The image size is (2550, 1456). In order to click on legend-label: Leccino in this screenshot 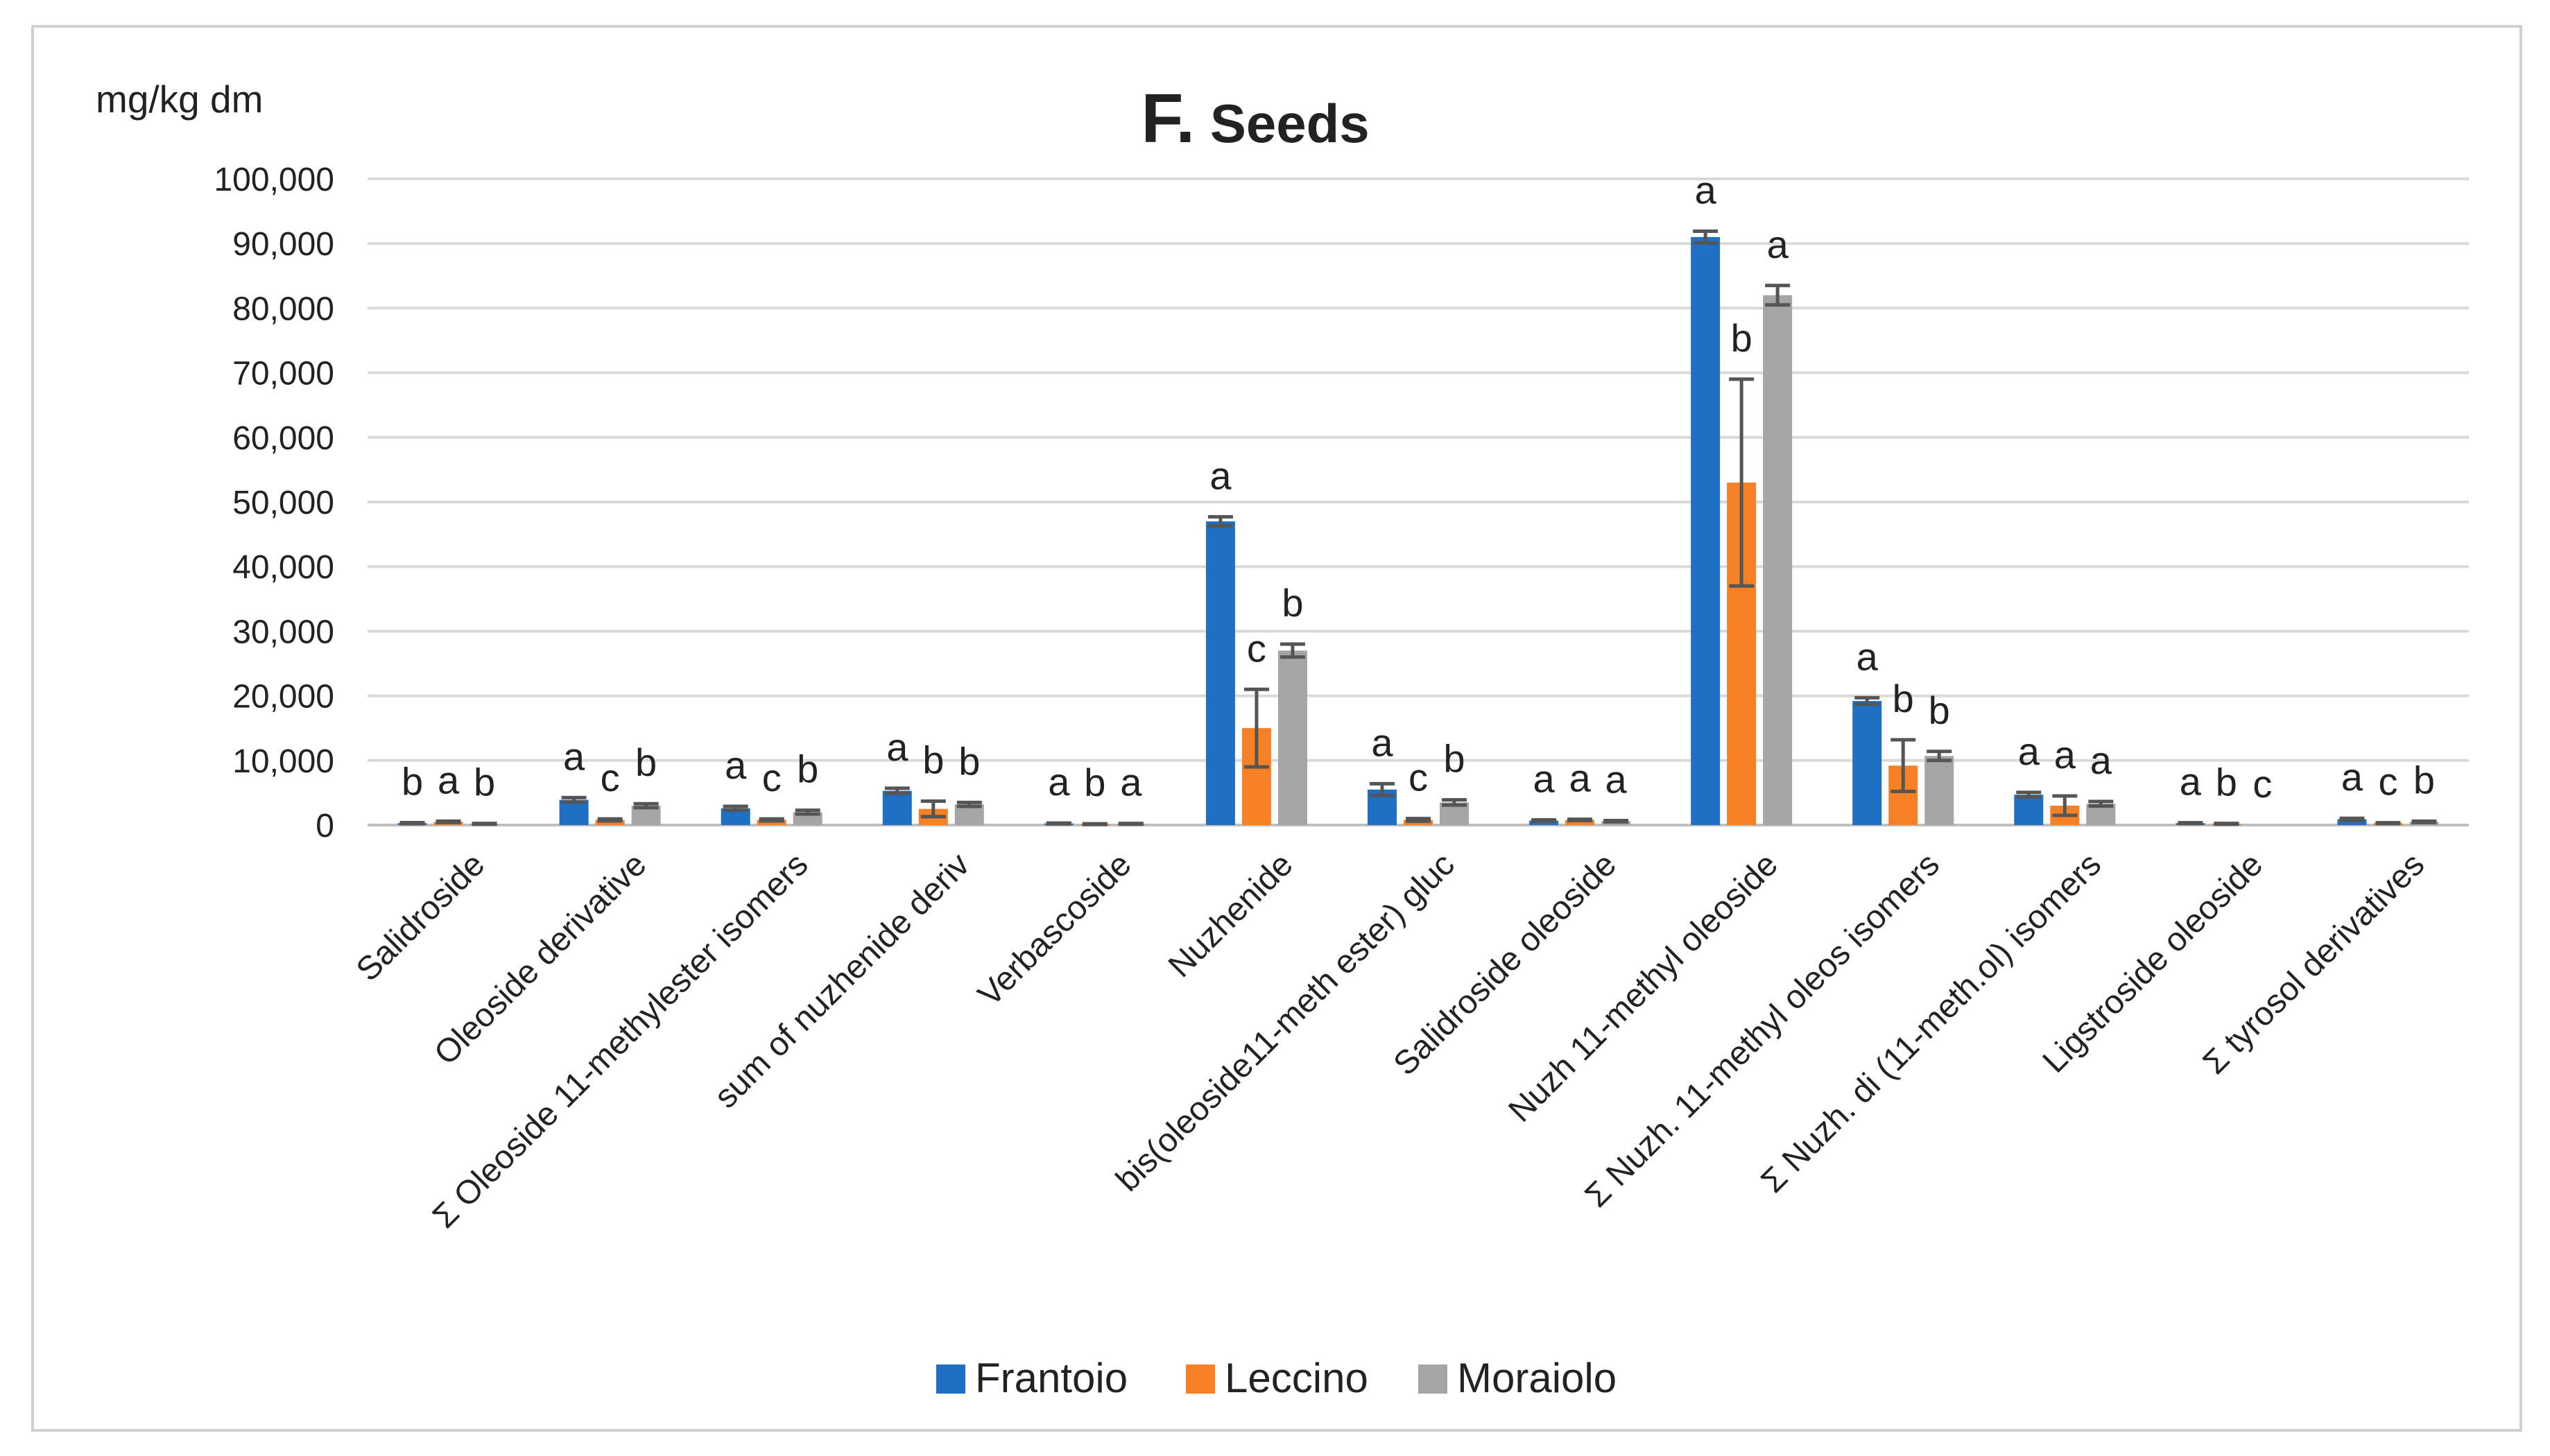, I will do `click(1296, 1378)`.